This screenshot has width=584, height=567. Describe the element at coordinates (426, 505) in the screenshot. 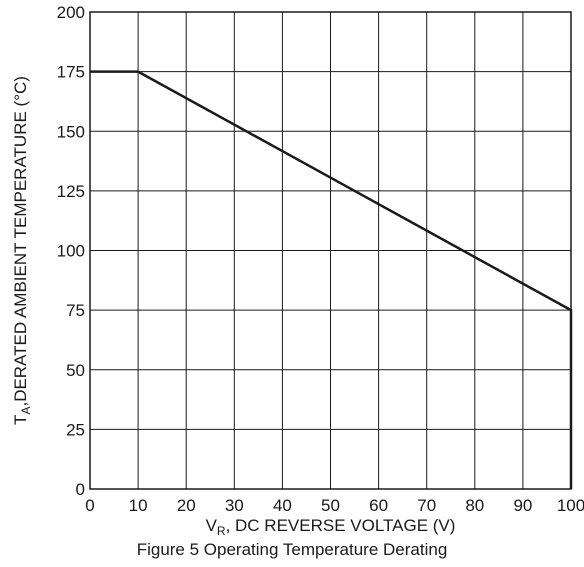

I see `x-tick-label: 70` at that location.